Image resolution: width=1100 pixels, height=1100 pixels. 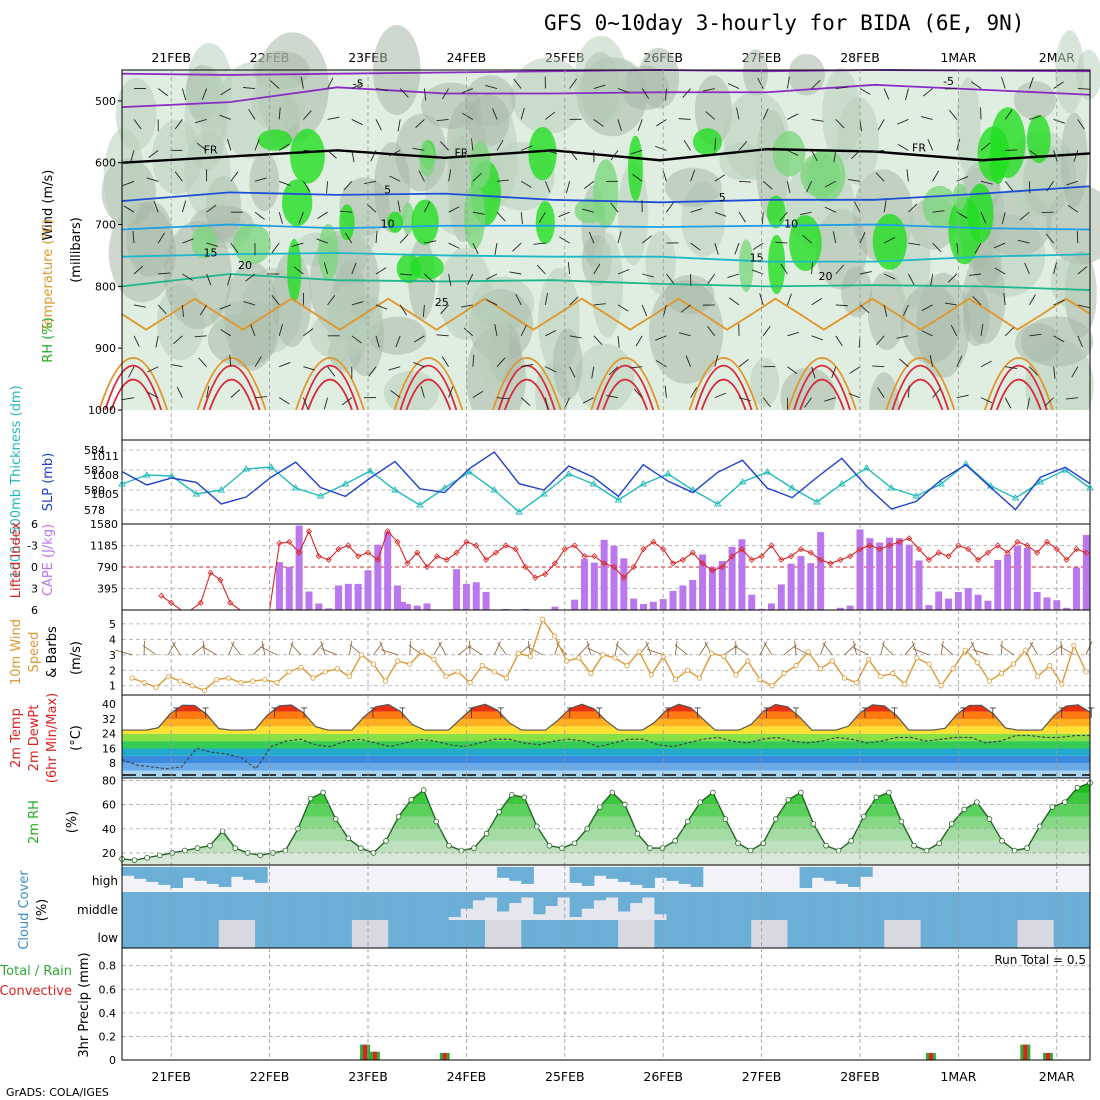 I want to click on isotherm-label: FR, so click(x=919, y=148).